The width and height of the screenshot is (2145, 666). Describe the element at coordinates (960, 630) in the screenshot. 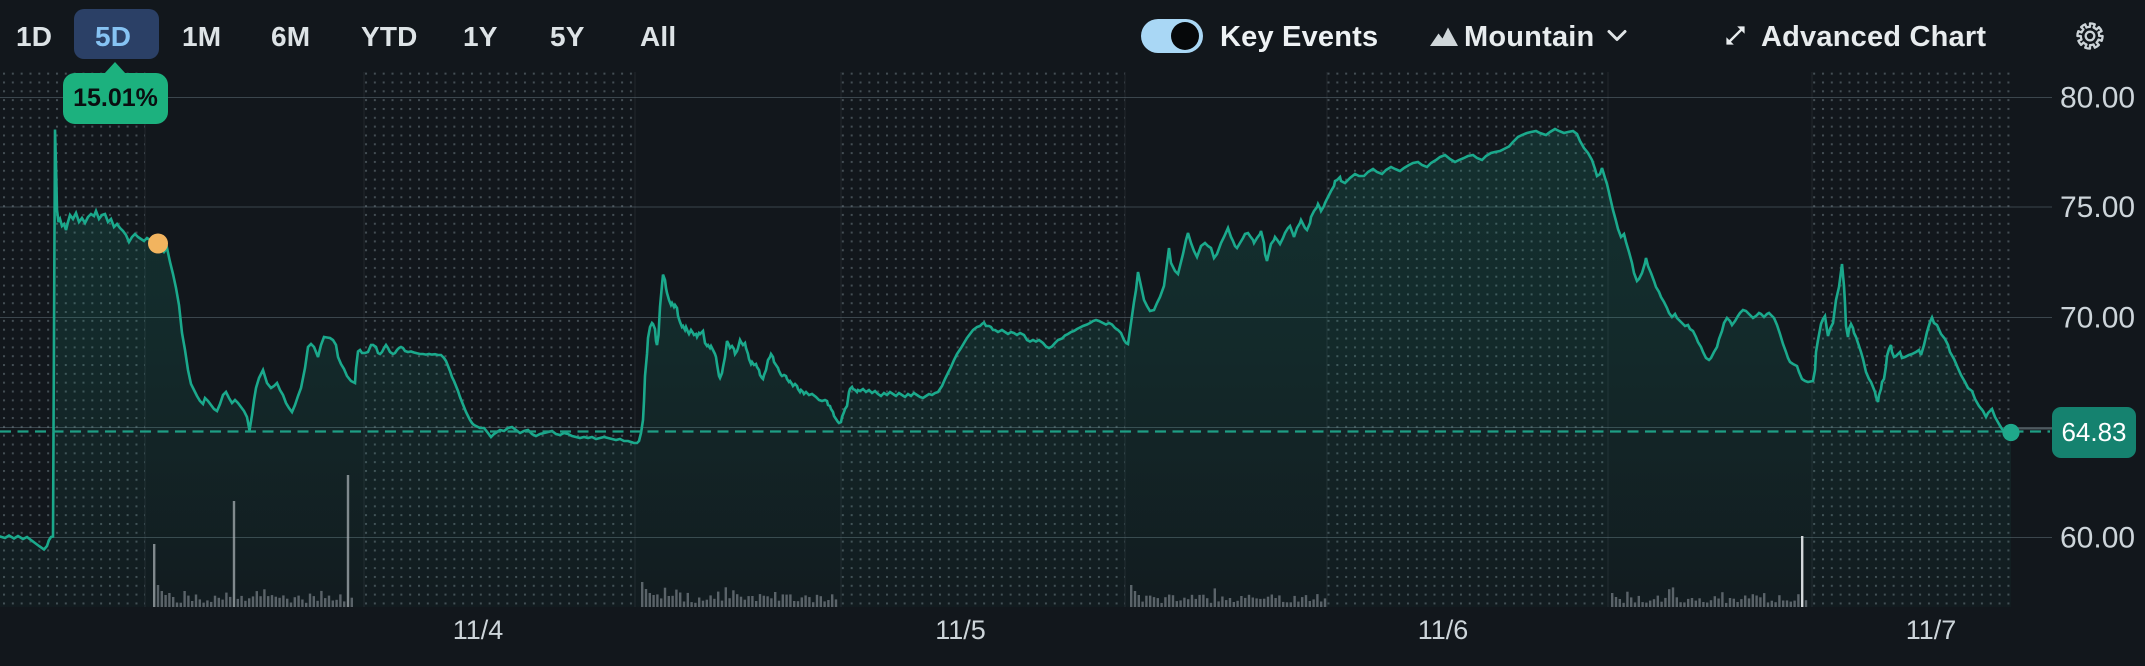

I see `svg-text: 11/5` at that location.